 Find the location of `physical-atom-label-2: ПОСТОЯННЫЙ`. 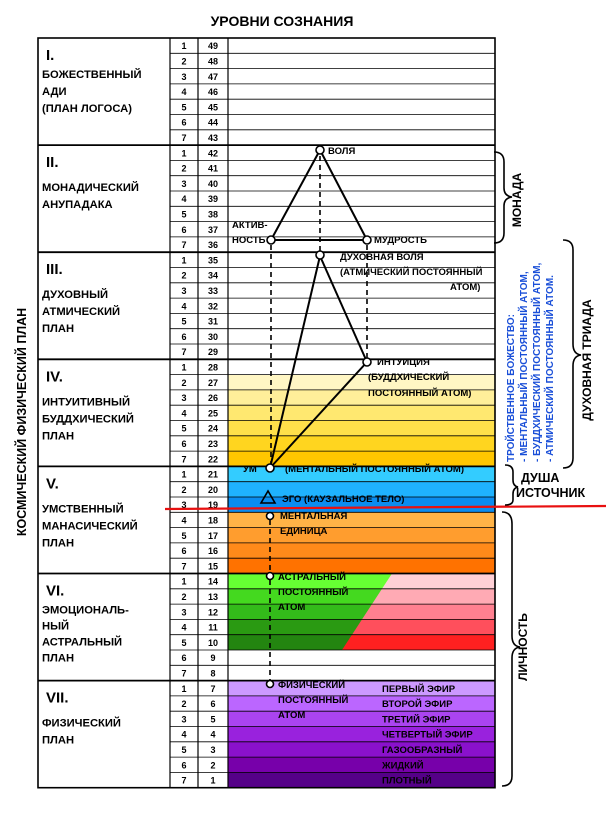

physical-atom-label-2: ПОСТОЯННЫЙ is located at coordinates (313, 700).